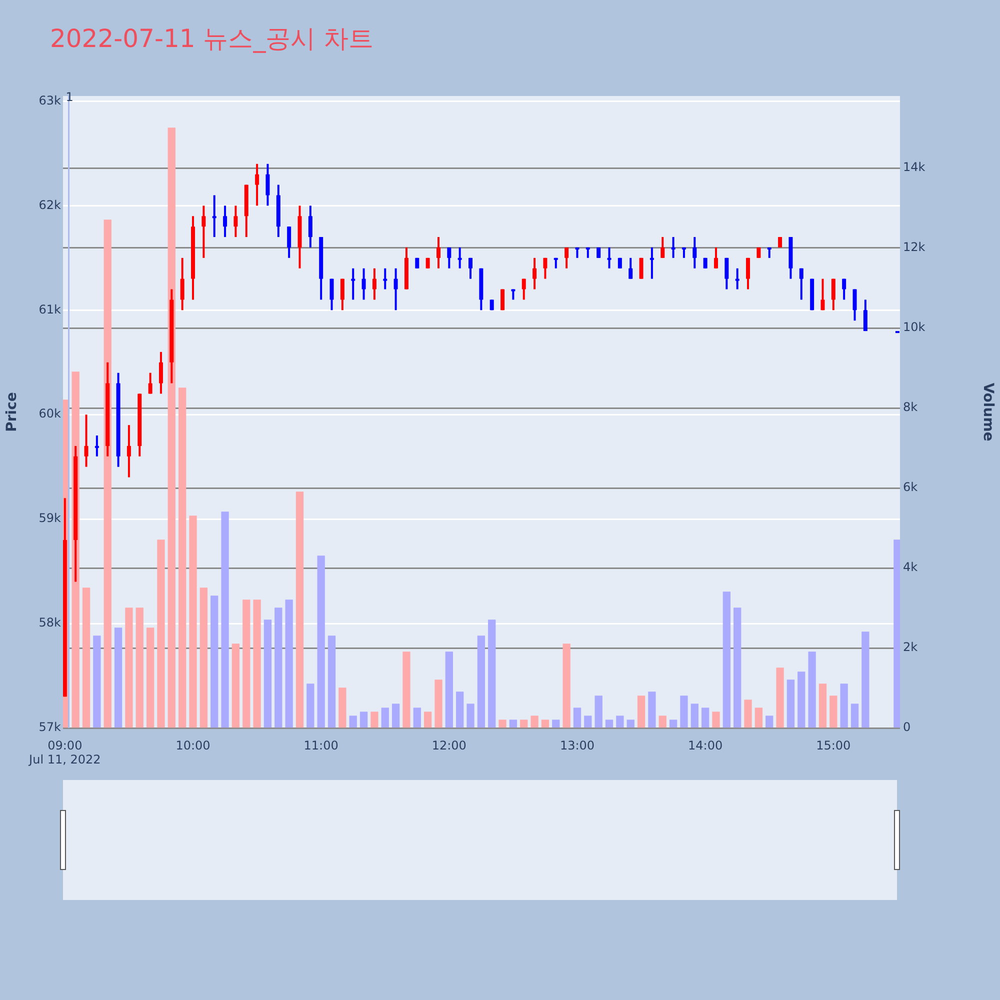 Image resolution: width=1000 pixels, height=1000 pixels. What do you see at coordinates (910, 647) in the screenshot?
I see `y2-tick-label: 2k` at bounding box center [910, 647].